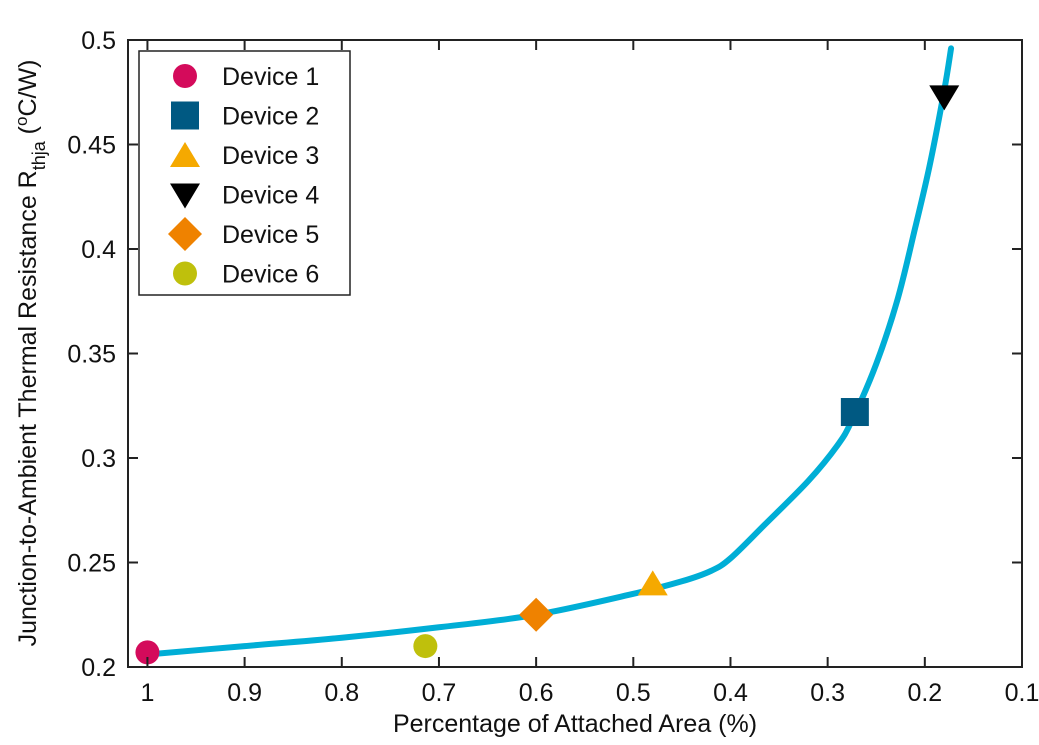  Describe the element at coordinates (98, 459) in the screenshot. I see `y-tick-label: 0.3` at that location.